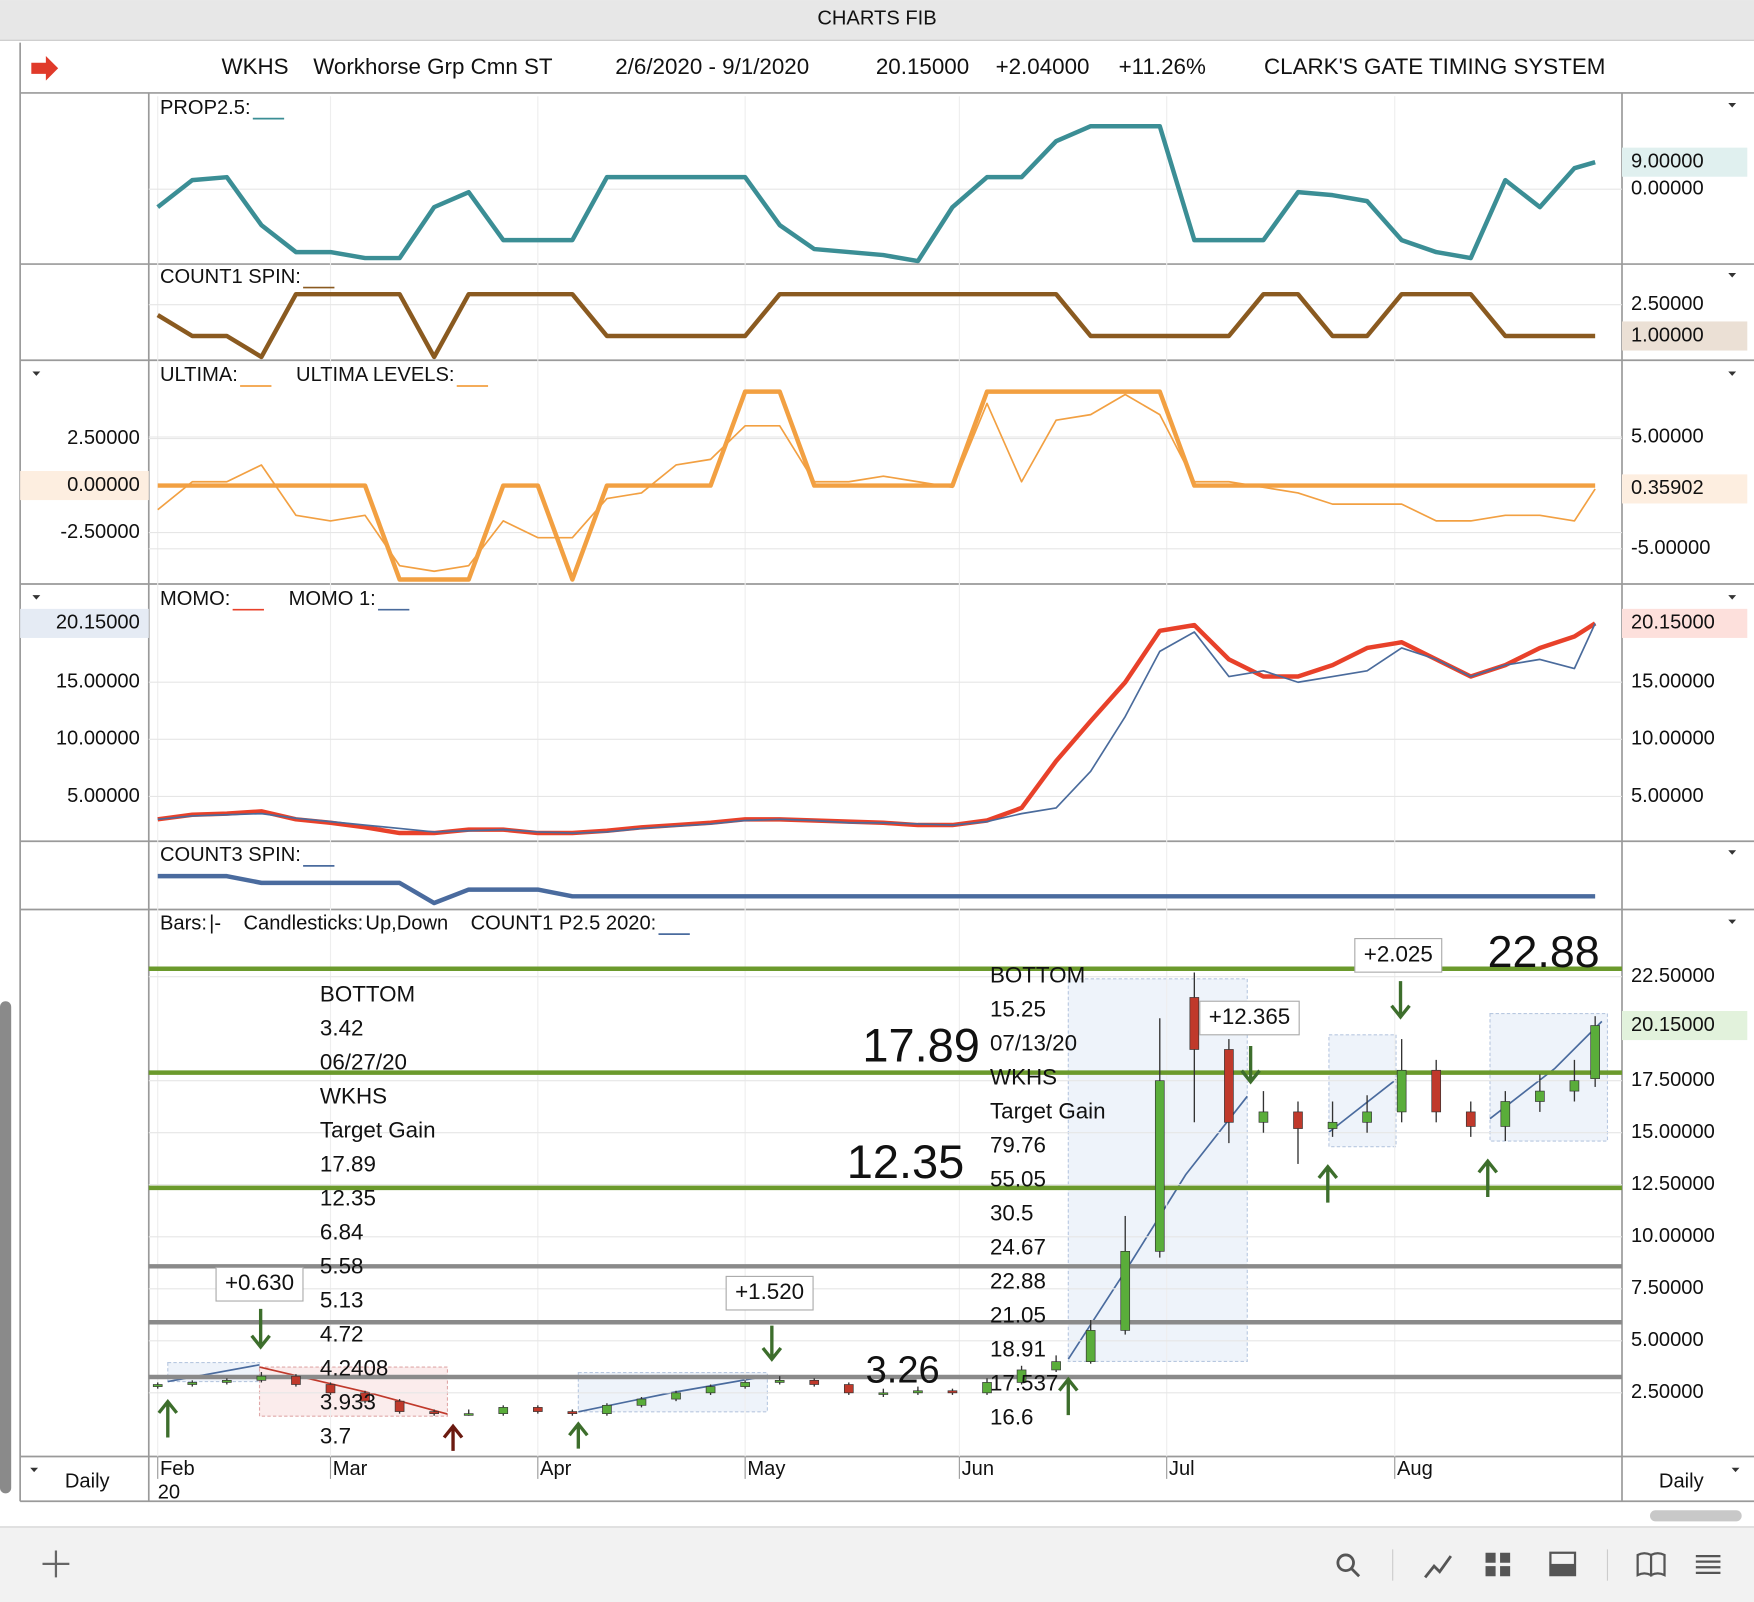 Image resolution: width=1754 pixels, height=1602 pixels. Describe the element at coordinates (1708, 1564) in the screenshot. I see `list-button` at that location.